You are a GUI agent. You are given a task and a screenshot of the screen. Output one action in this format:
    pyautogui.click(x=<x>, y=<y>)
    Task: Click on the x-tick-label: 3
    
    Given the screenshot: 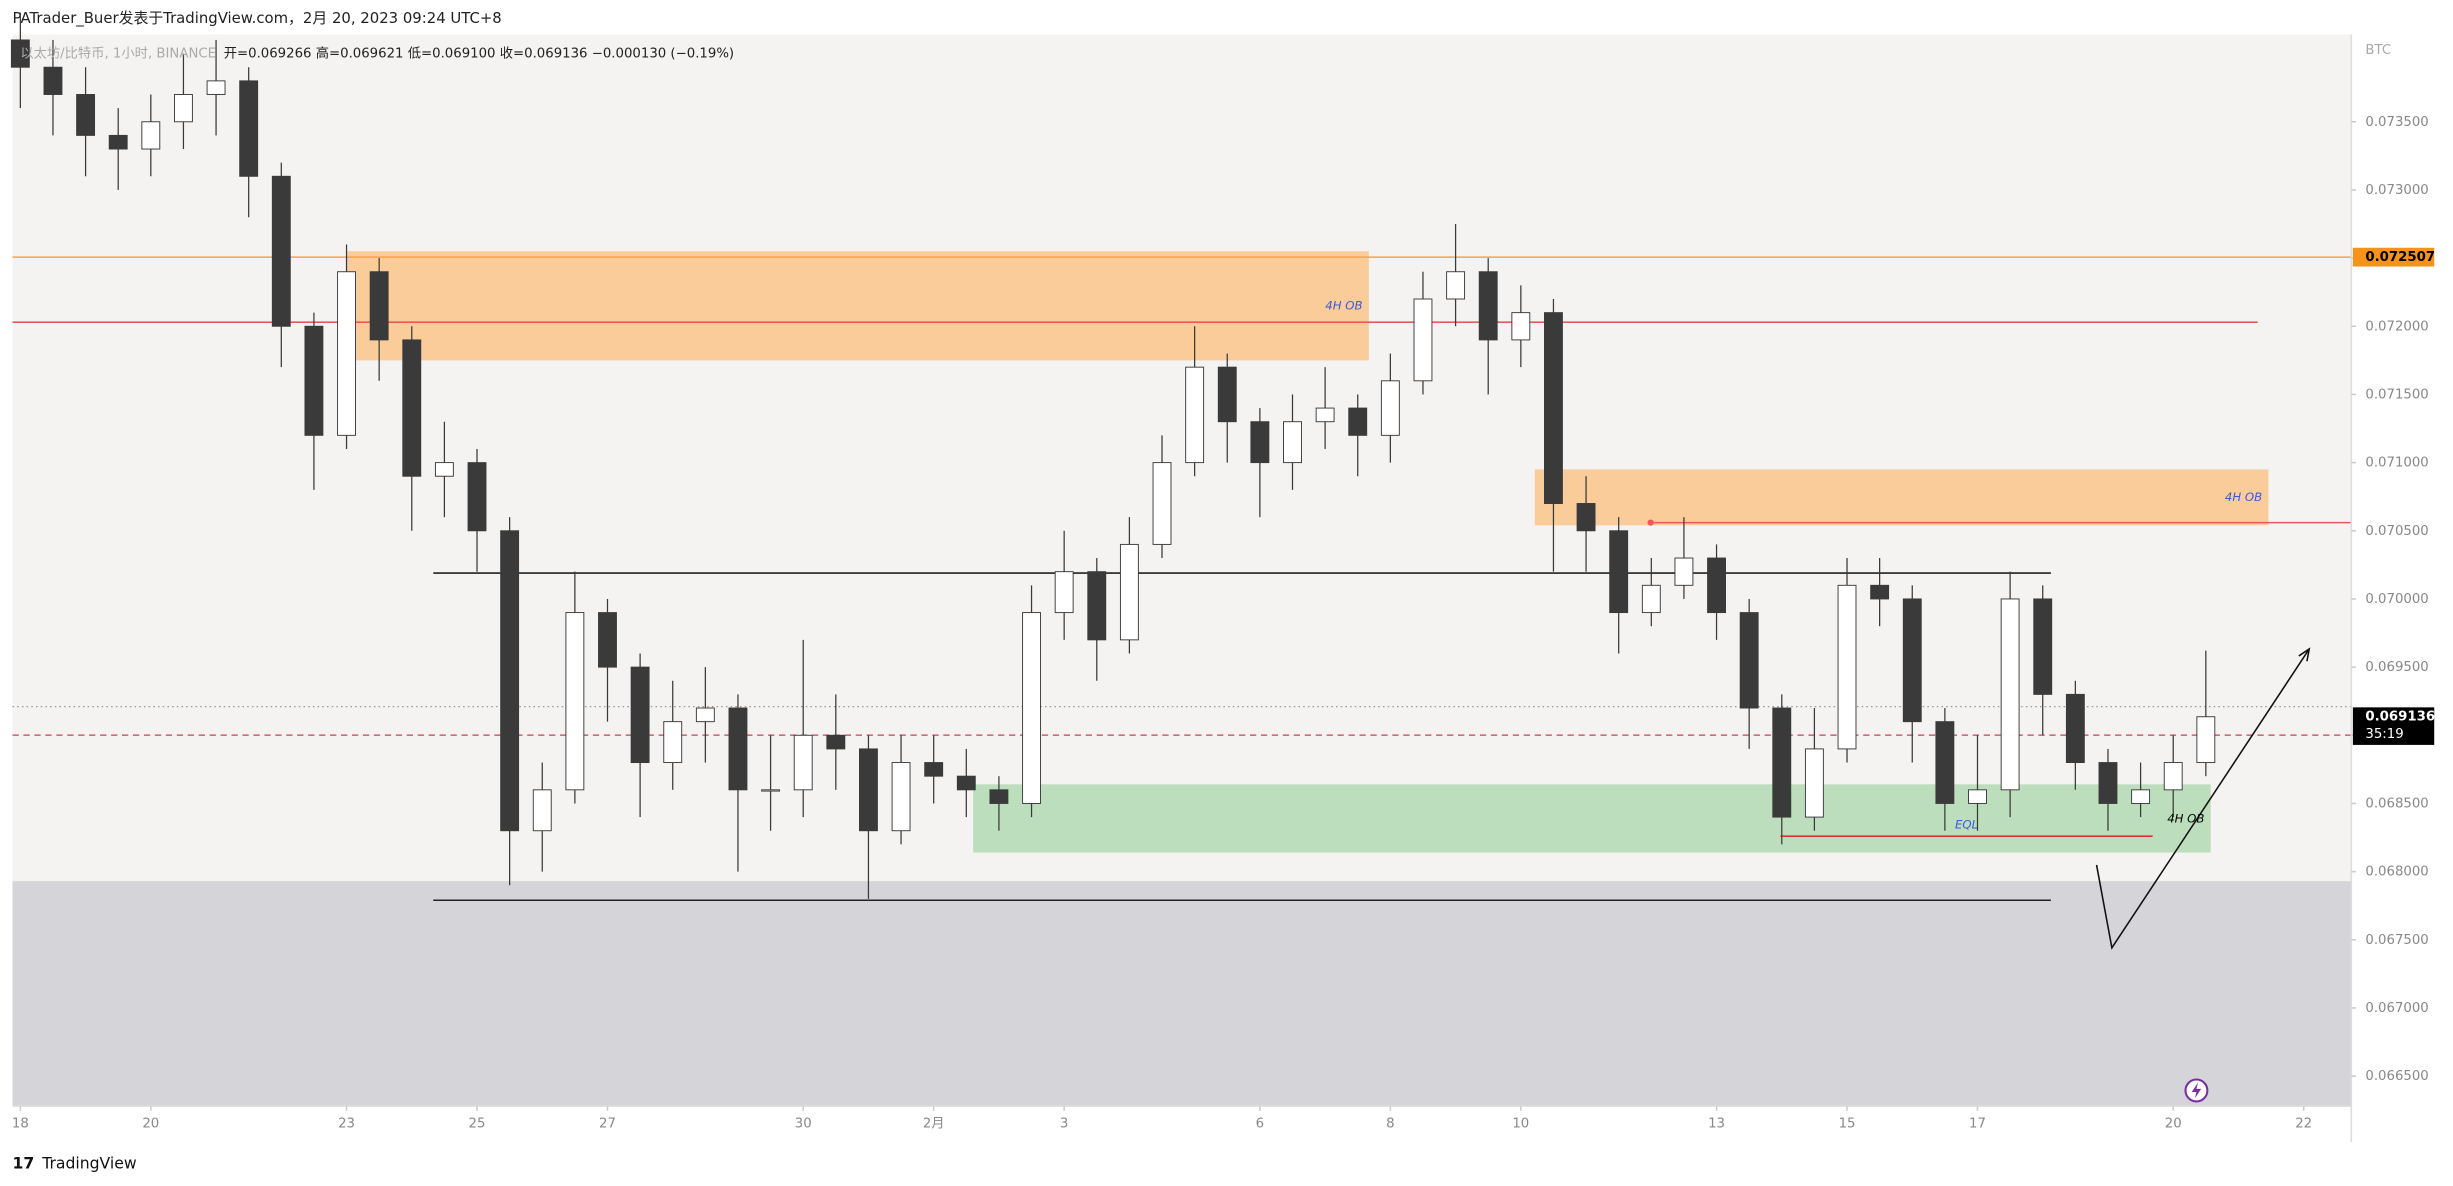 What is the action you would take?
    pyautogui.click(x=1064, y=1123)
    